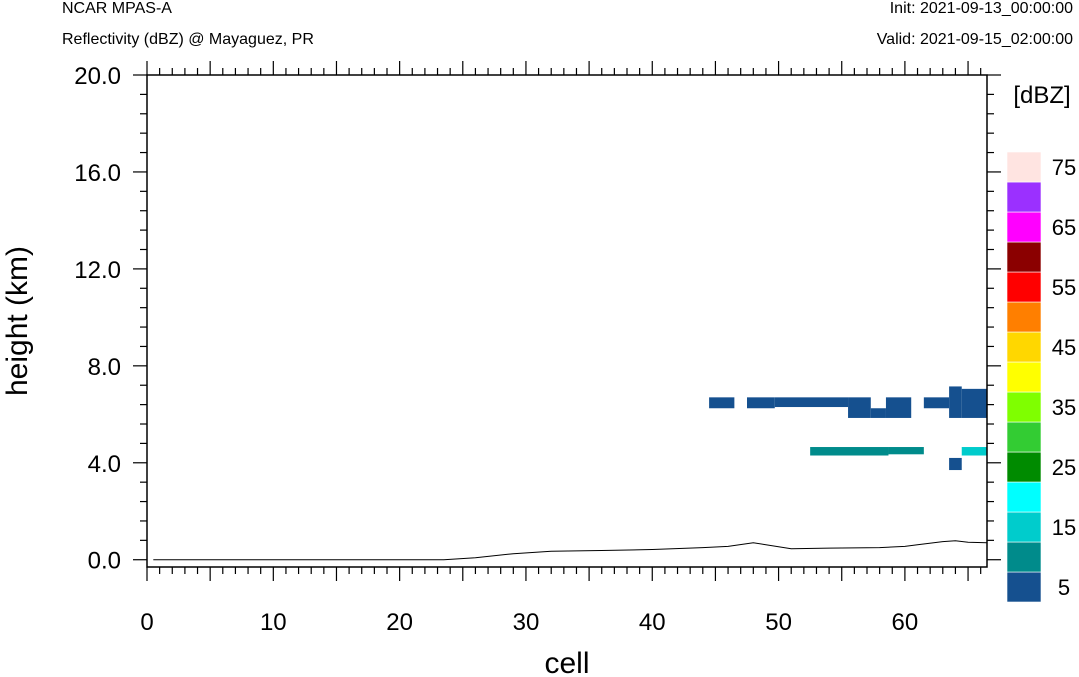  What do you see at coordinates (526, 622) in the screenshot?
I see `x-tick-label: 30` at bounding box center [526, 622].